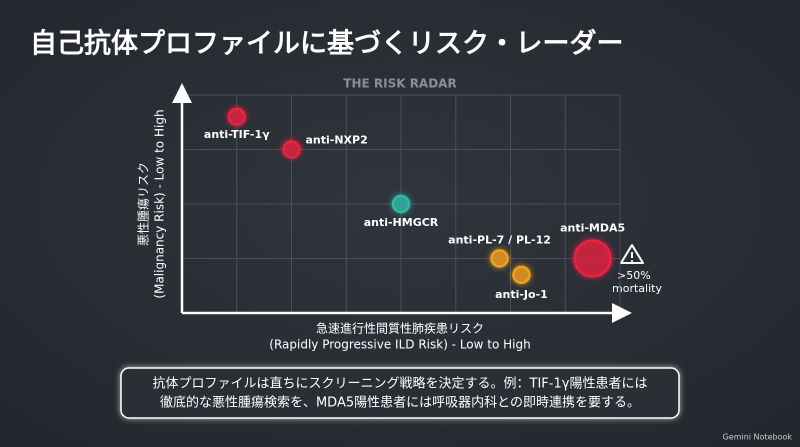 The image size is (800, 447). What do you see at coordinates (400, 403) in the screenshot?
I see `callout-text: 徹底的な悪性腫瘍検索を、MDA5陽性患者には呼吸器内科との即時連携を要する。` at bounding box center [400, 403].